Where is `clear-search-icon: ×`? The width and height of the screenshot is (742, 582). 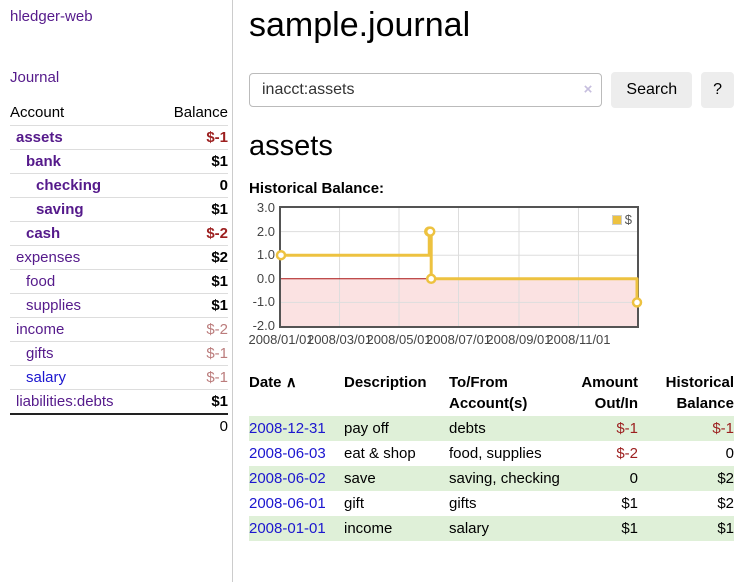
clear-search-icon: × is located at coordinates (588, 89).